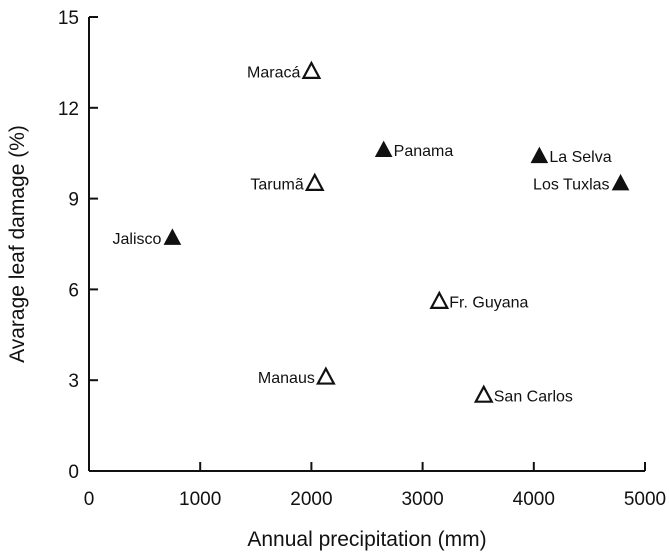 This screenshot has height=556, width=669. Describe the element at coordinates (200, 499) in the screenshot. I see `x-tick-label: 1000` at that location.